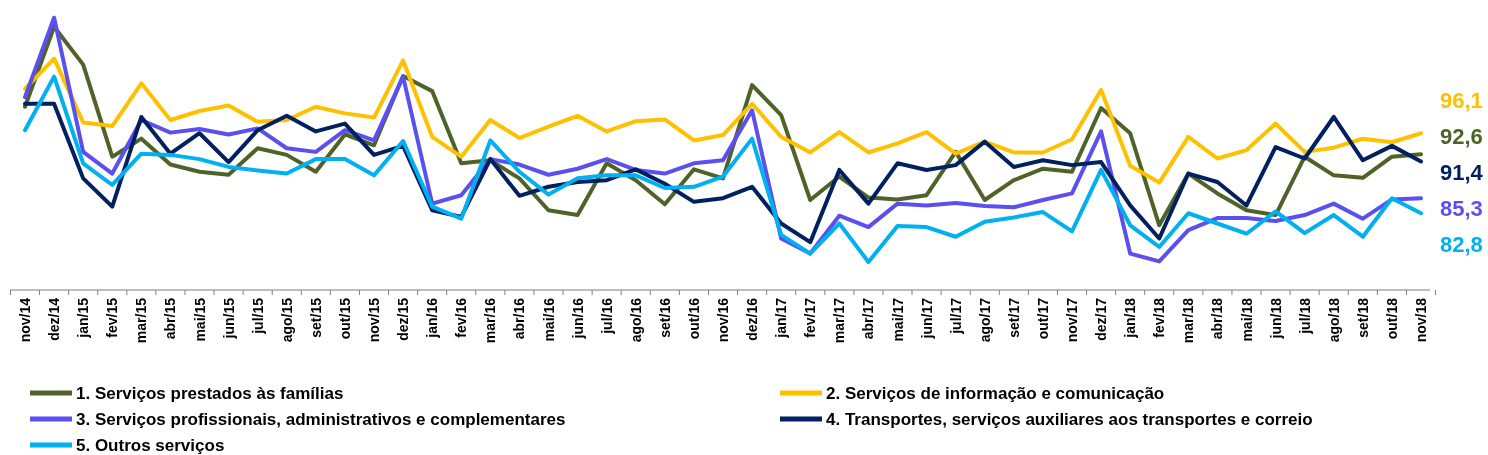 The image size is (1488, 455). What do you see at coordinates (781, 318) in the screenshot?
I see `x-tick-label: jan/17` at bounding box center [781, 318].